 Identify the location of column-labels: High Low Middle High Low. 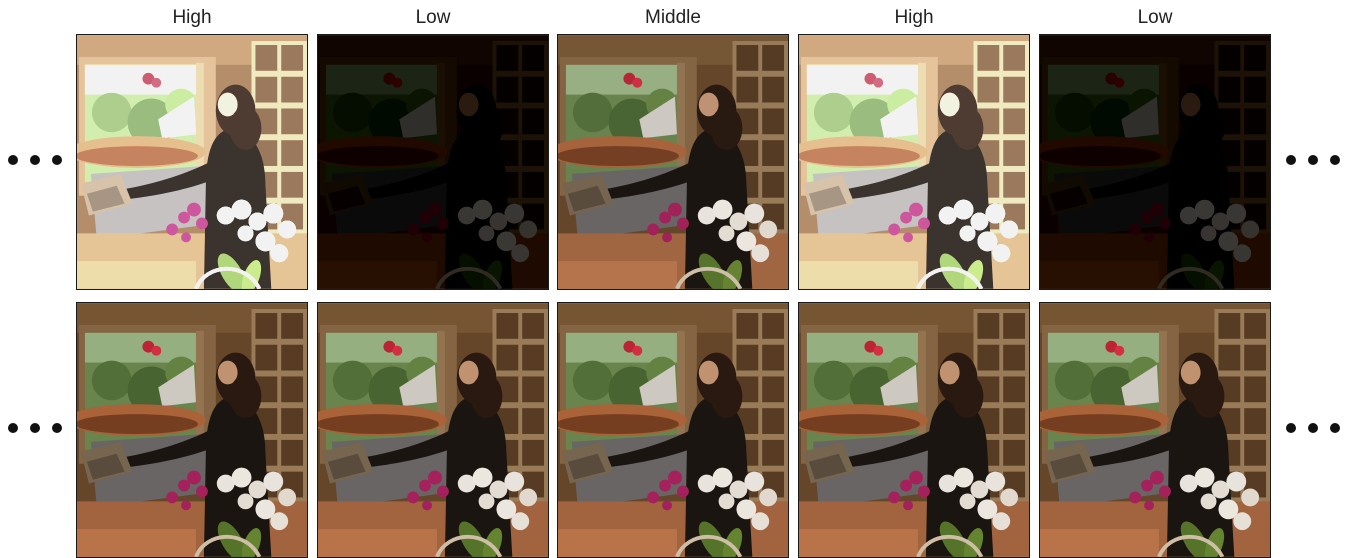
(672, 17).